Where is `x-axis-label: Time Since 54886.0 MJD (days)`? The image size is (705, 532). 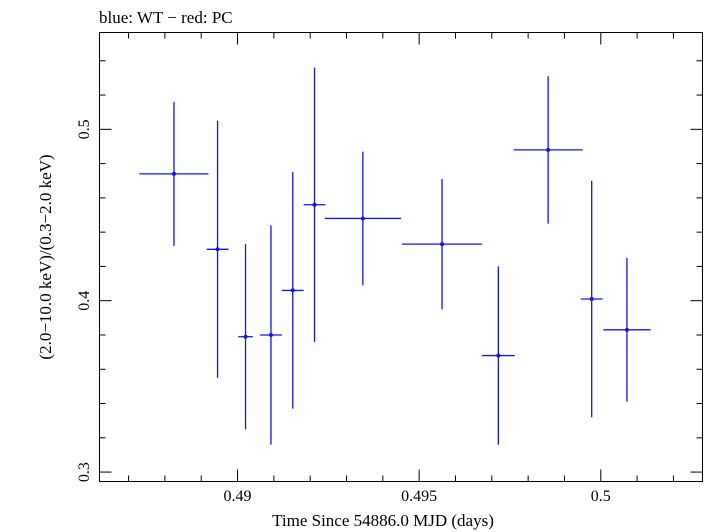
x-axis-label: Time Since 54886.0 MJD (days) is located at coordinates (383, 520).